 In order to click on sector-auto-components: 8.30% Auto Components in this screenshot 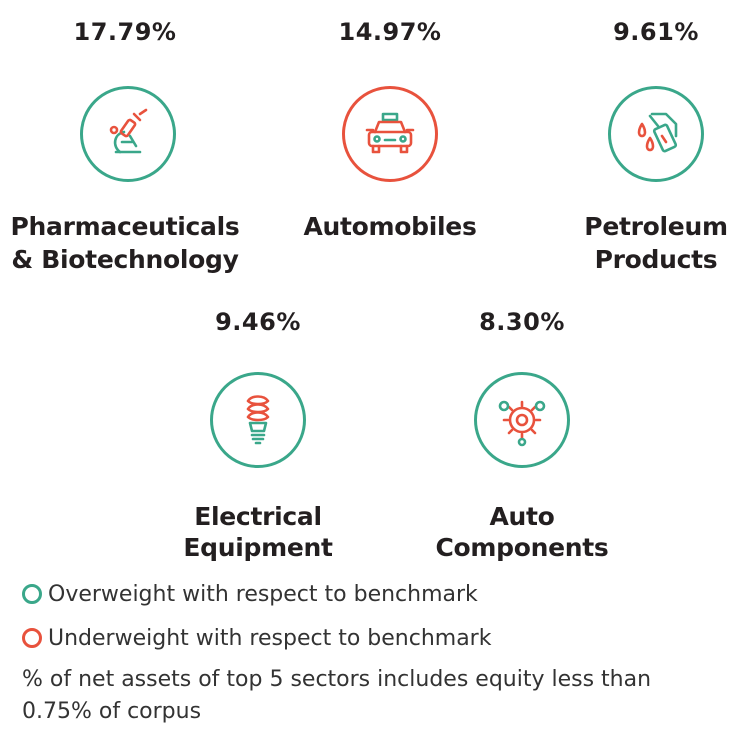, I will do `click(522, 438)`.